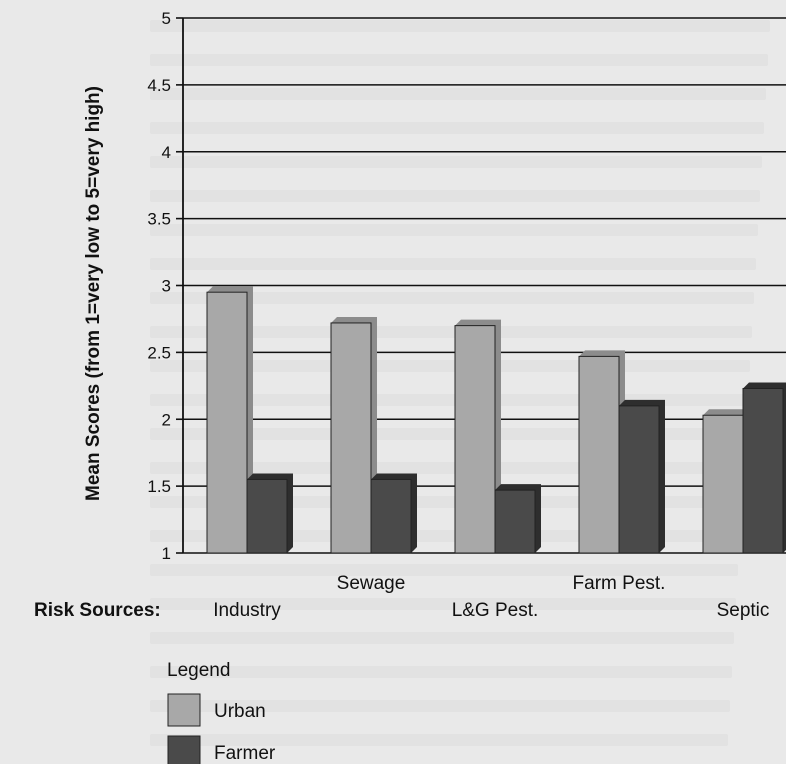  What do you see at coordinates (166, 553) in the screenshot?
I see `y-tick-label: 1` at bounding box center [166, 553].